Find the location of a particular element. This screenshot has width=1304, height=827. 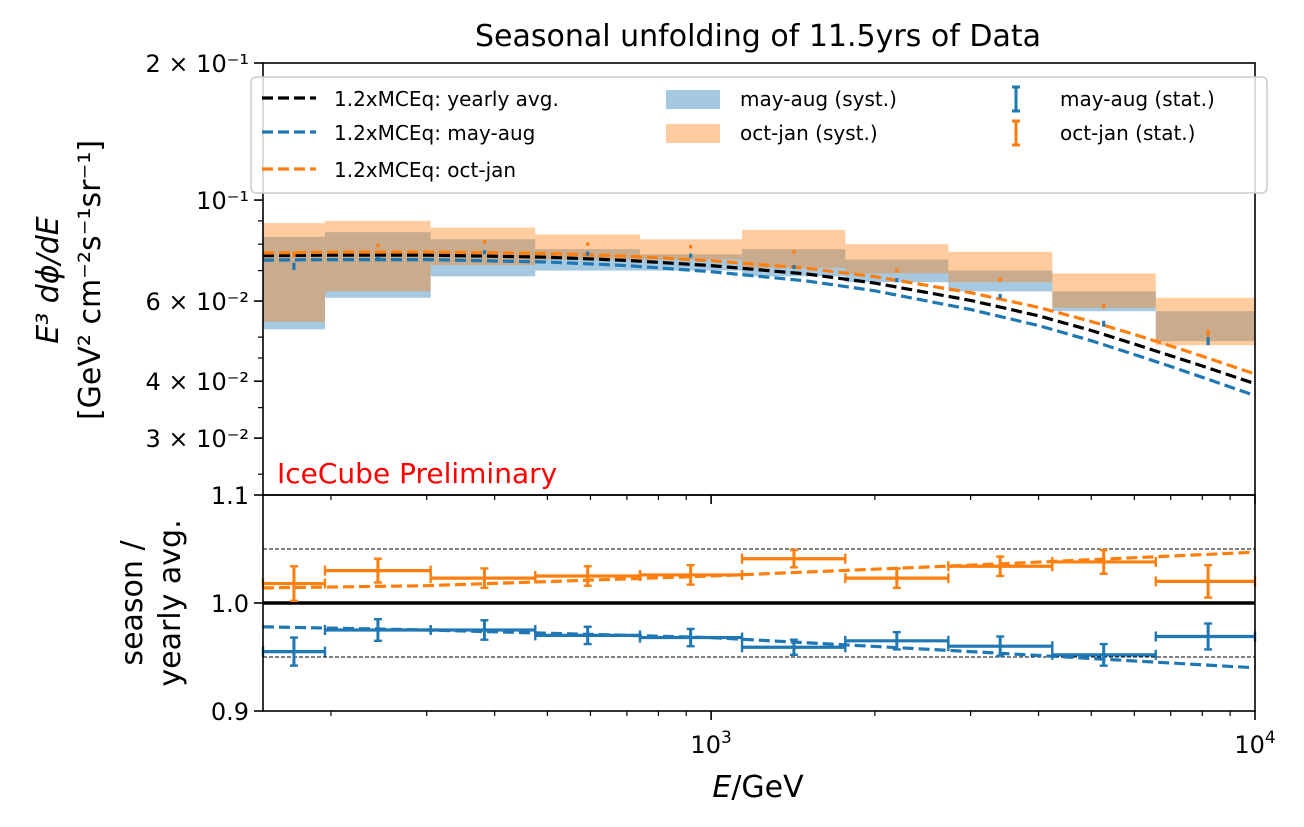

main-y-axis-label-line2: [GeV² cm⁻²s⁻¹sr⁻¹] is located at coordinates (90, 280).